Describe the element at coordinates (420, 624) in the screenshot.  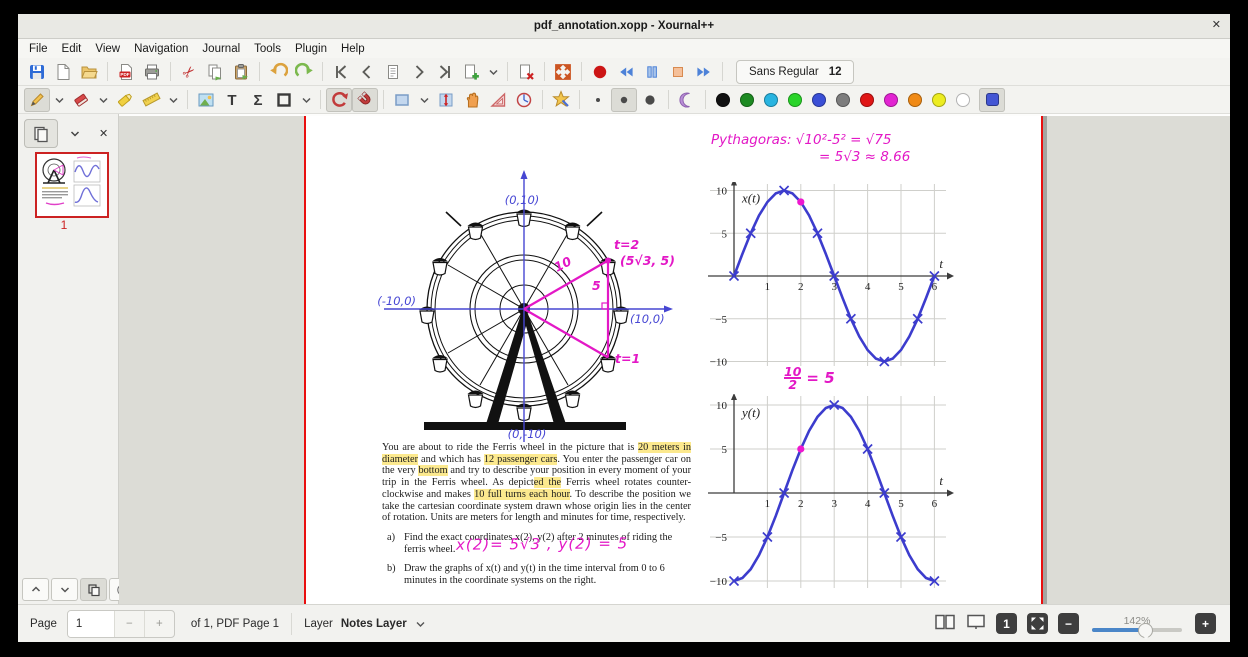
I see `layer-dropdown-icon` at that location.